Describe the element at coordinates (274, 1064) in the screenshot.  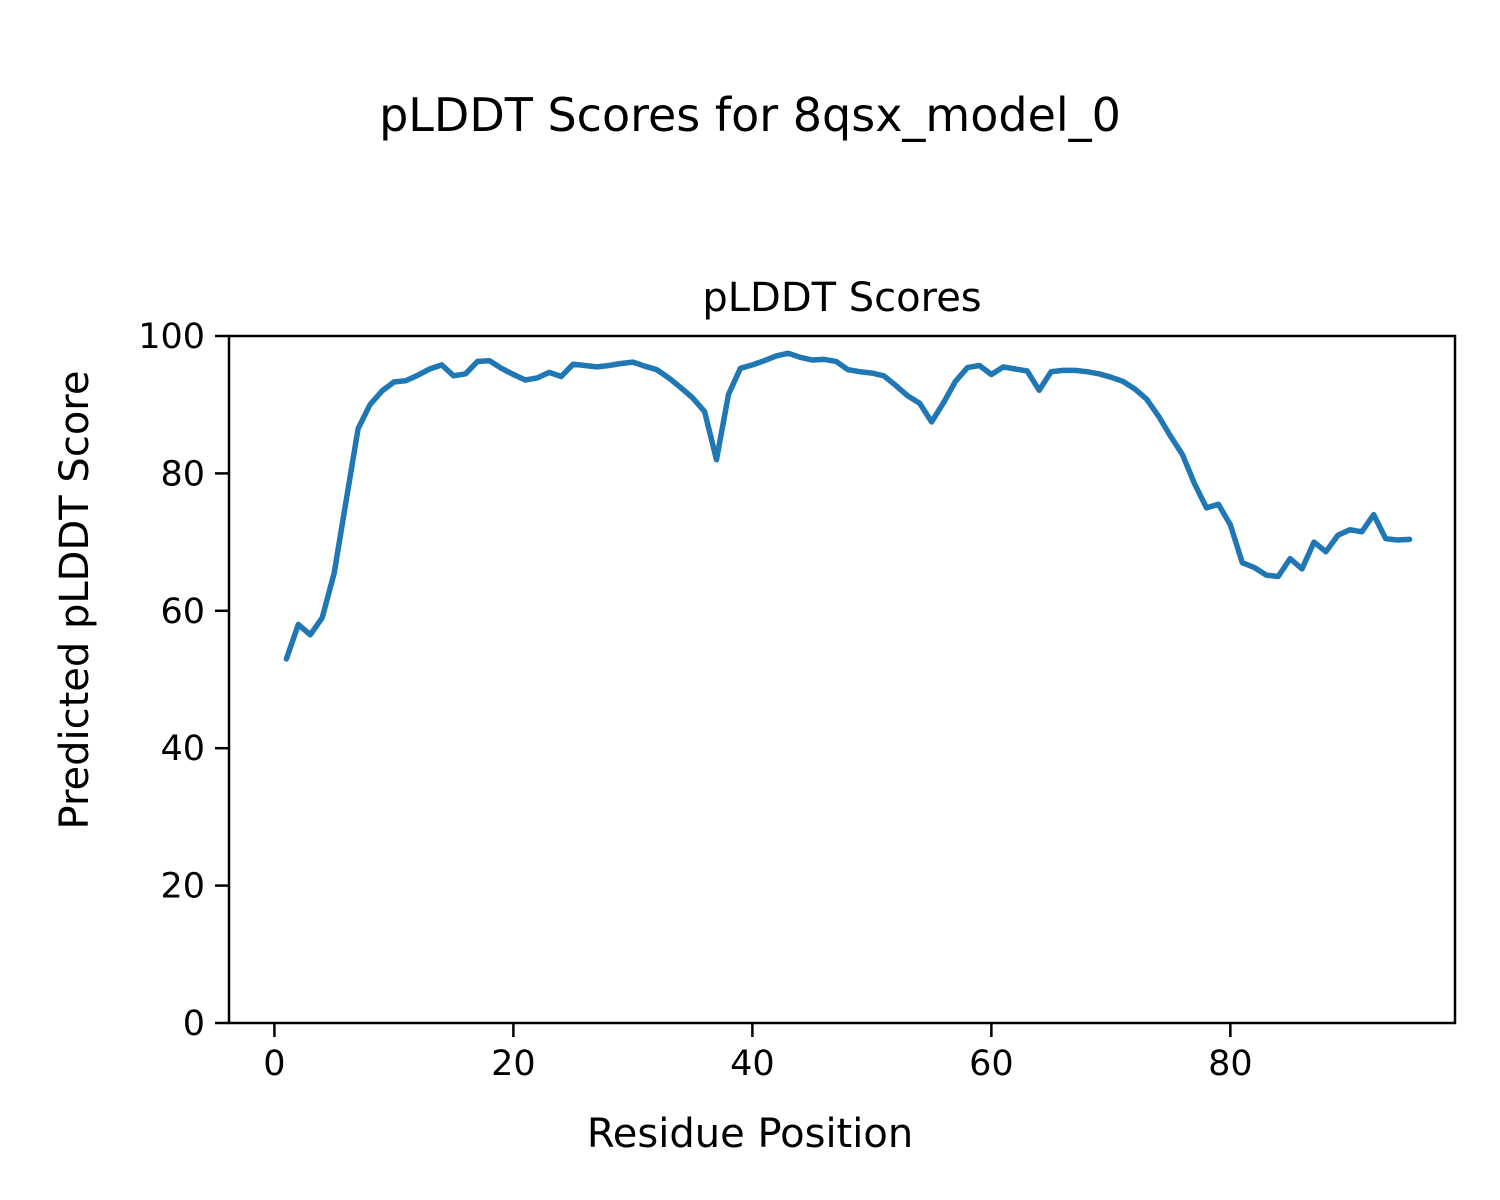
I see `x-tick-label: 0` at that location.